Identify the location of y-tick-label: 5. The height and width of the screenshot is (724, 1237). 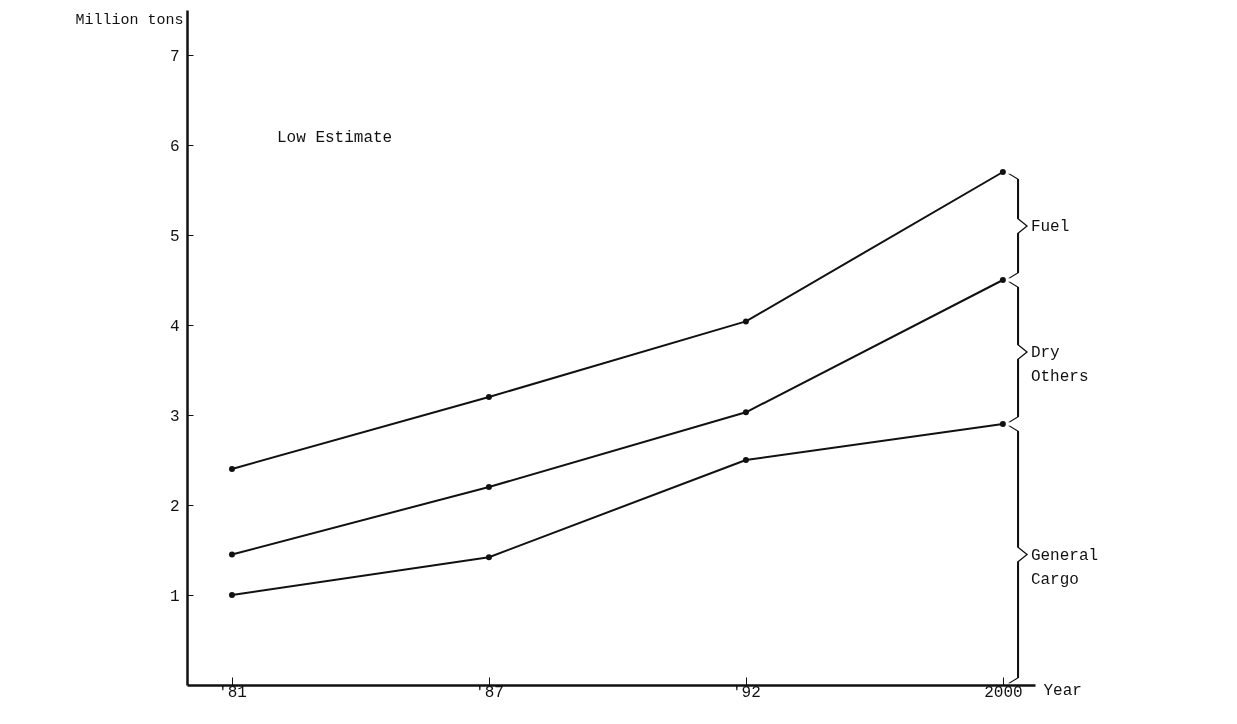
(174, 236).